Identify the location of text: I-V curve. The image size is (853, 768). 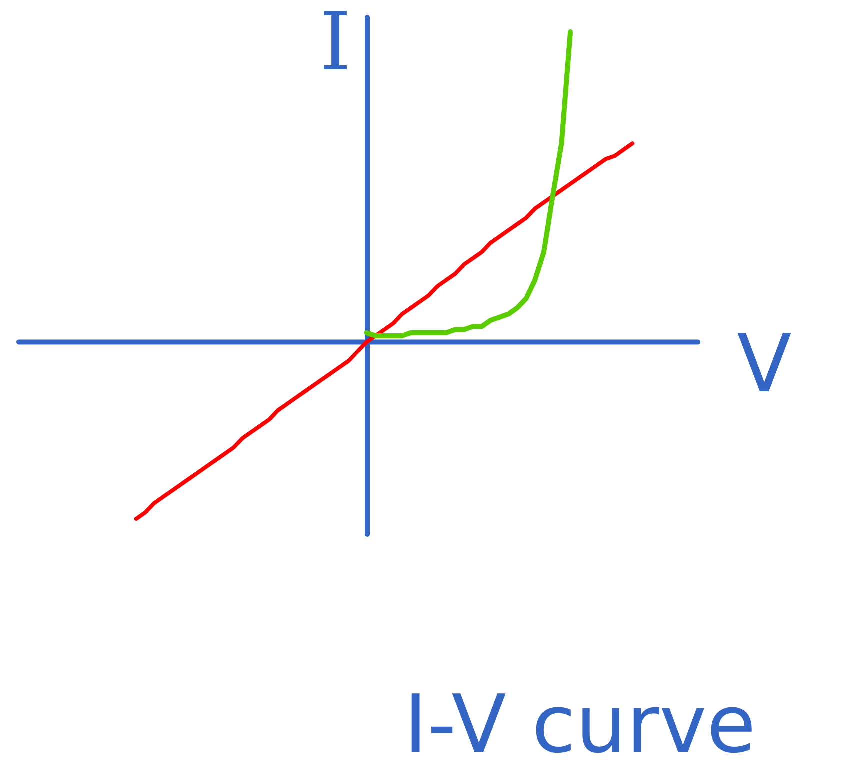
(580, 723).